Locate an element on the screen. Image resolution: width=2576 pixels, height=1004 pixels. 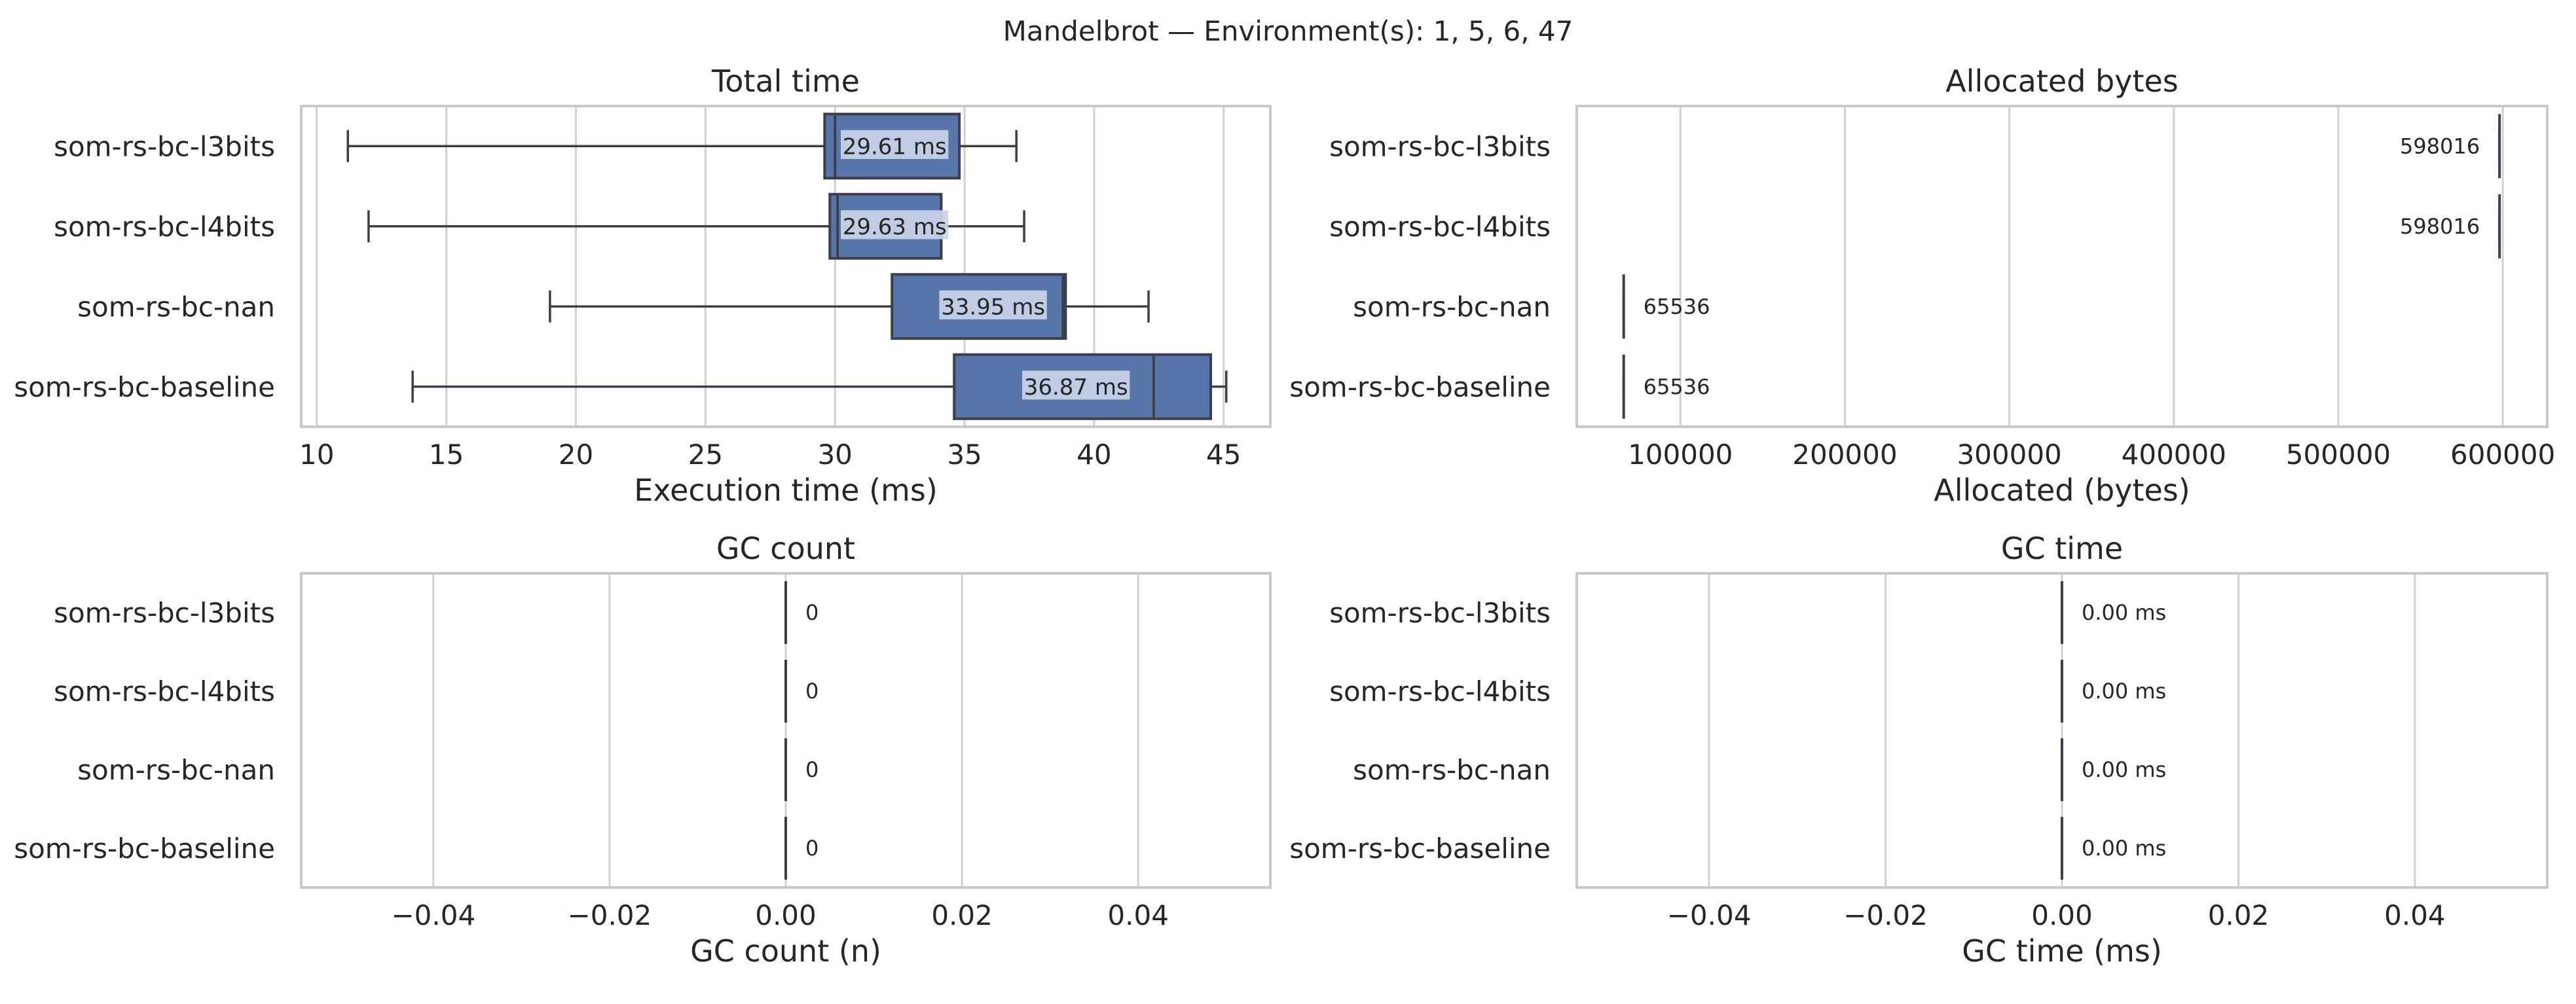
total-time-ytick-label: som-rs-bc-l4bits is located at coordinates (164, 227).